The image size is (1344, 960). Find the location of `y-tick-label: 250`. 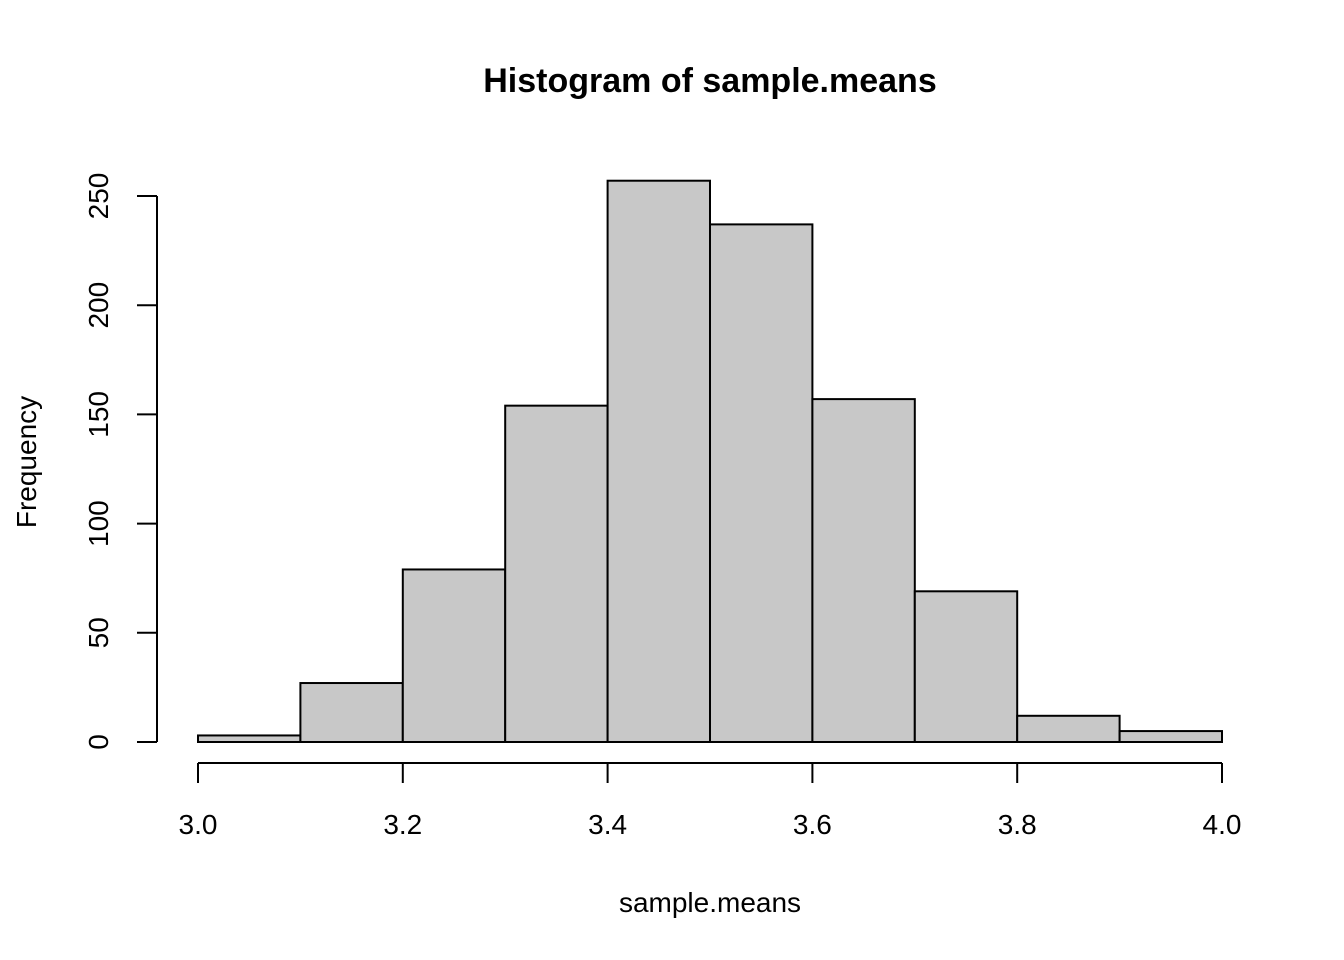

y-tick-label: 250 is located at coordinates (98, 196).